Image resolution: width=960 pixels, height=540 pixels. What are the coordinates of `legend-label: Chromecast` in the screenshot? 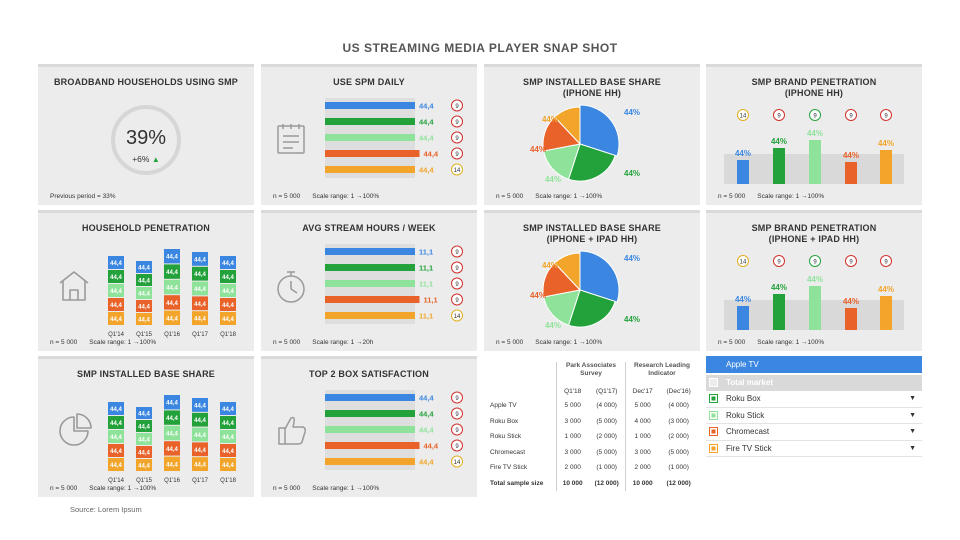 It's located at (748, 432).